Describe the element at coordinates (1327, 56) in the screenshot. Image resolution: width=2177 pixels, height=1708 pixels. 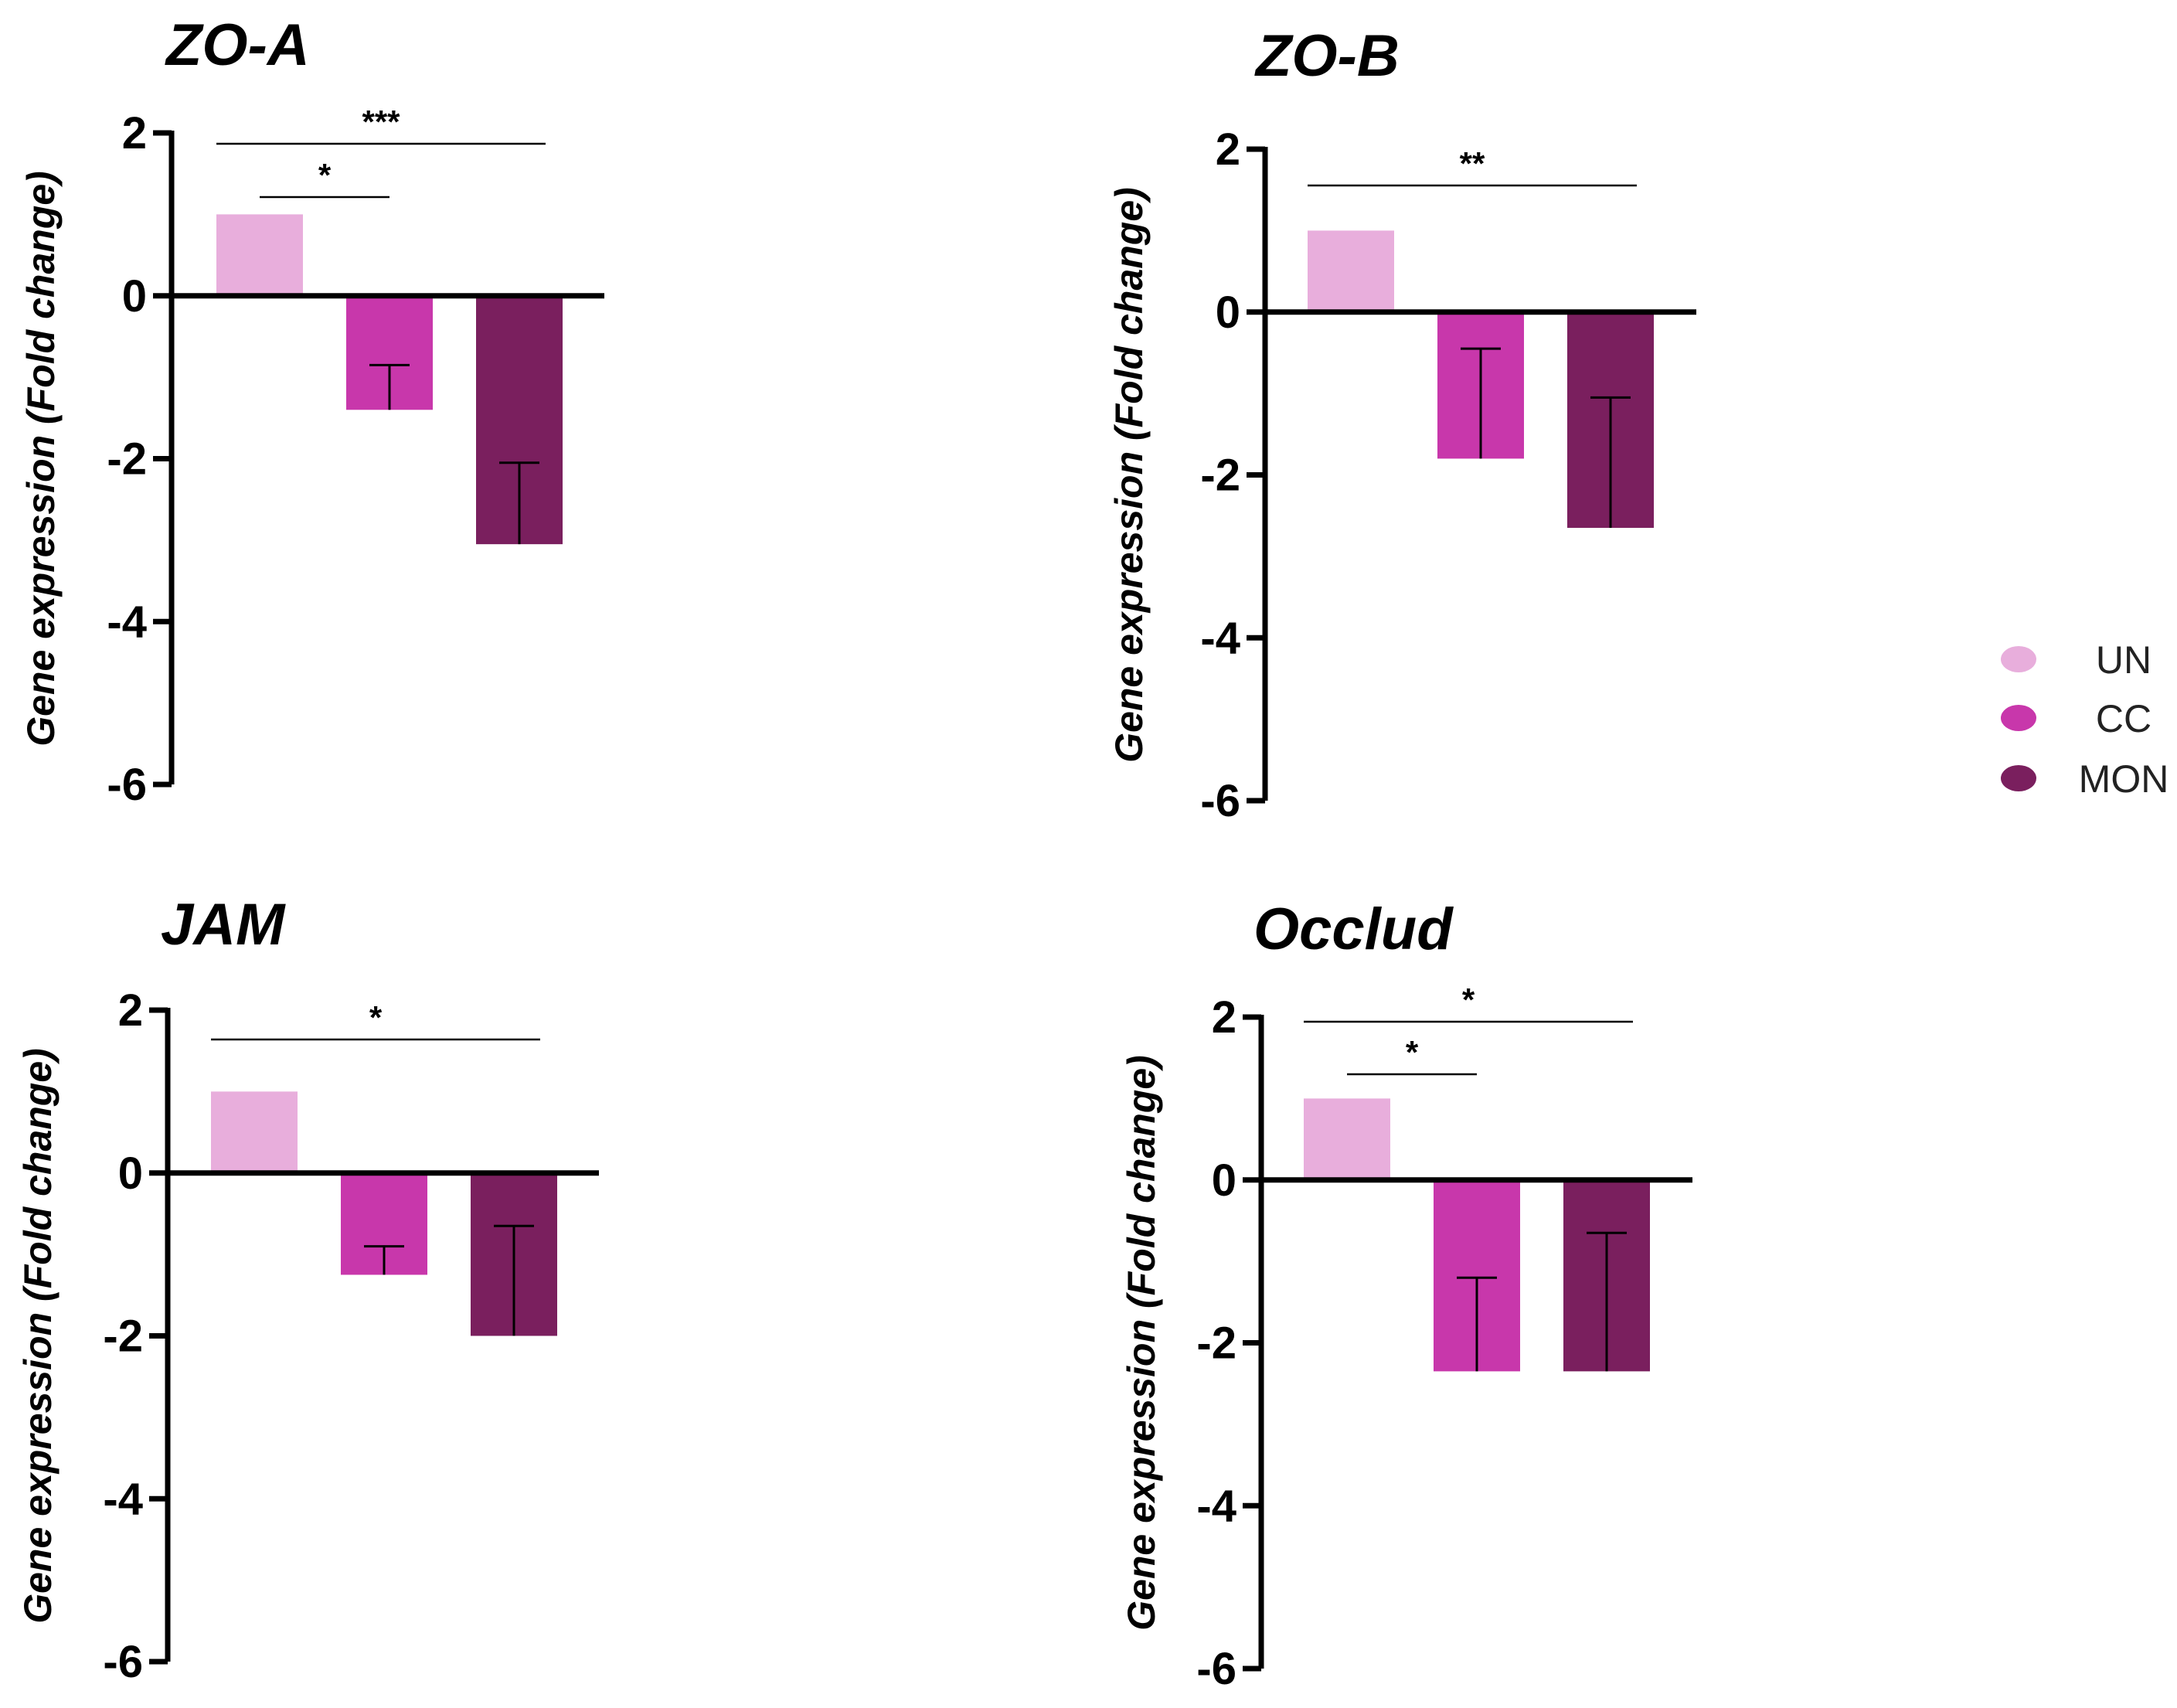
I see `chart-title: ZO-B` at that location.